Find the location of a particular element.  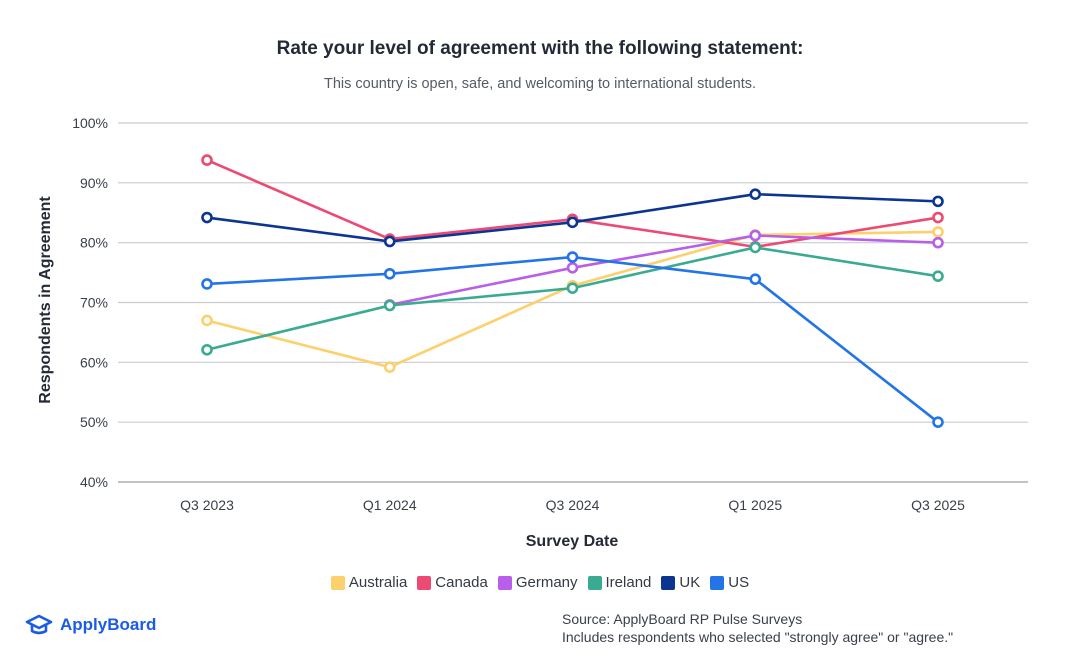

x-tick-label: Q1 2025 is located at coordinates (755, 505).